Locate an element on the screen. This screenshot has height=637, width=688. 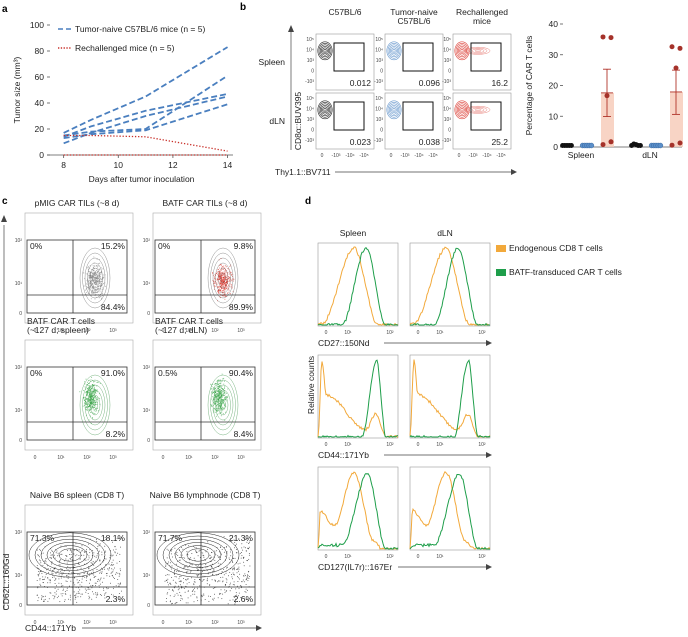
x-tick-label: 10³ is located at coordinates (113, 331).